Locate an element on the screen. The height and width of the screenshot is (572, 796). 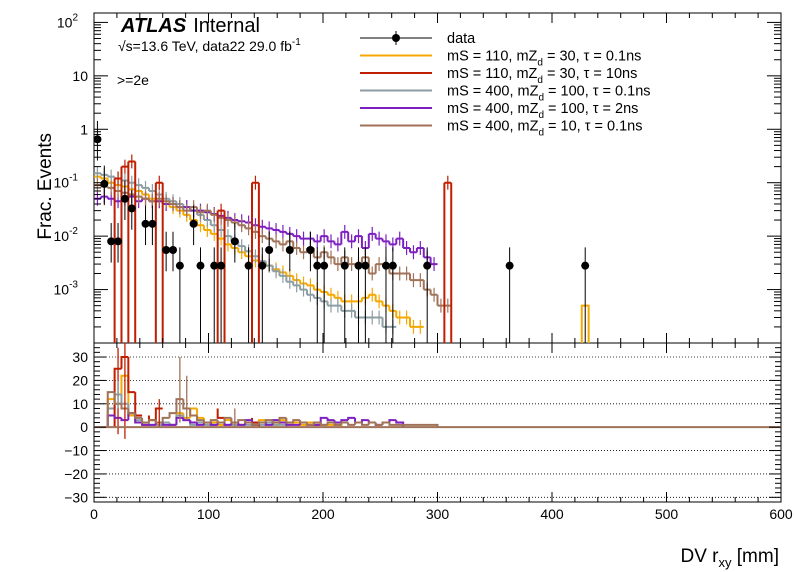
y-tick-label: 1 is located at coordinates (84, 129).